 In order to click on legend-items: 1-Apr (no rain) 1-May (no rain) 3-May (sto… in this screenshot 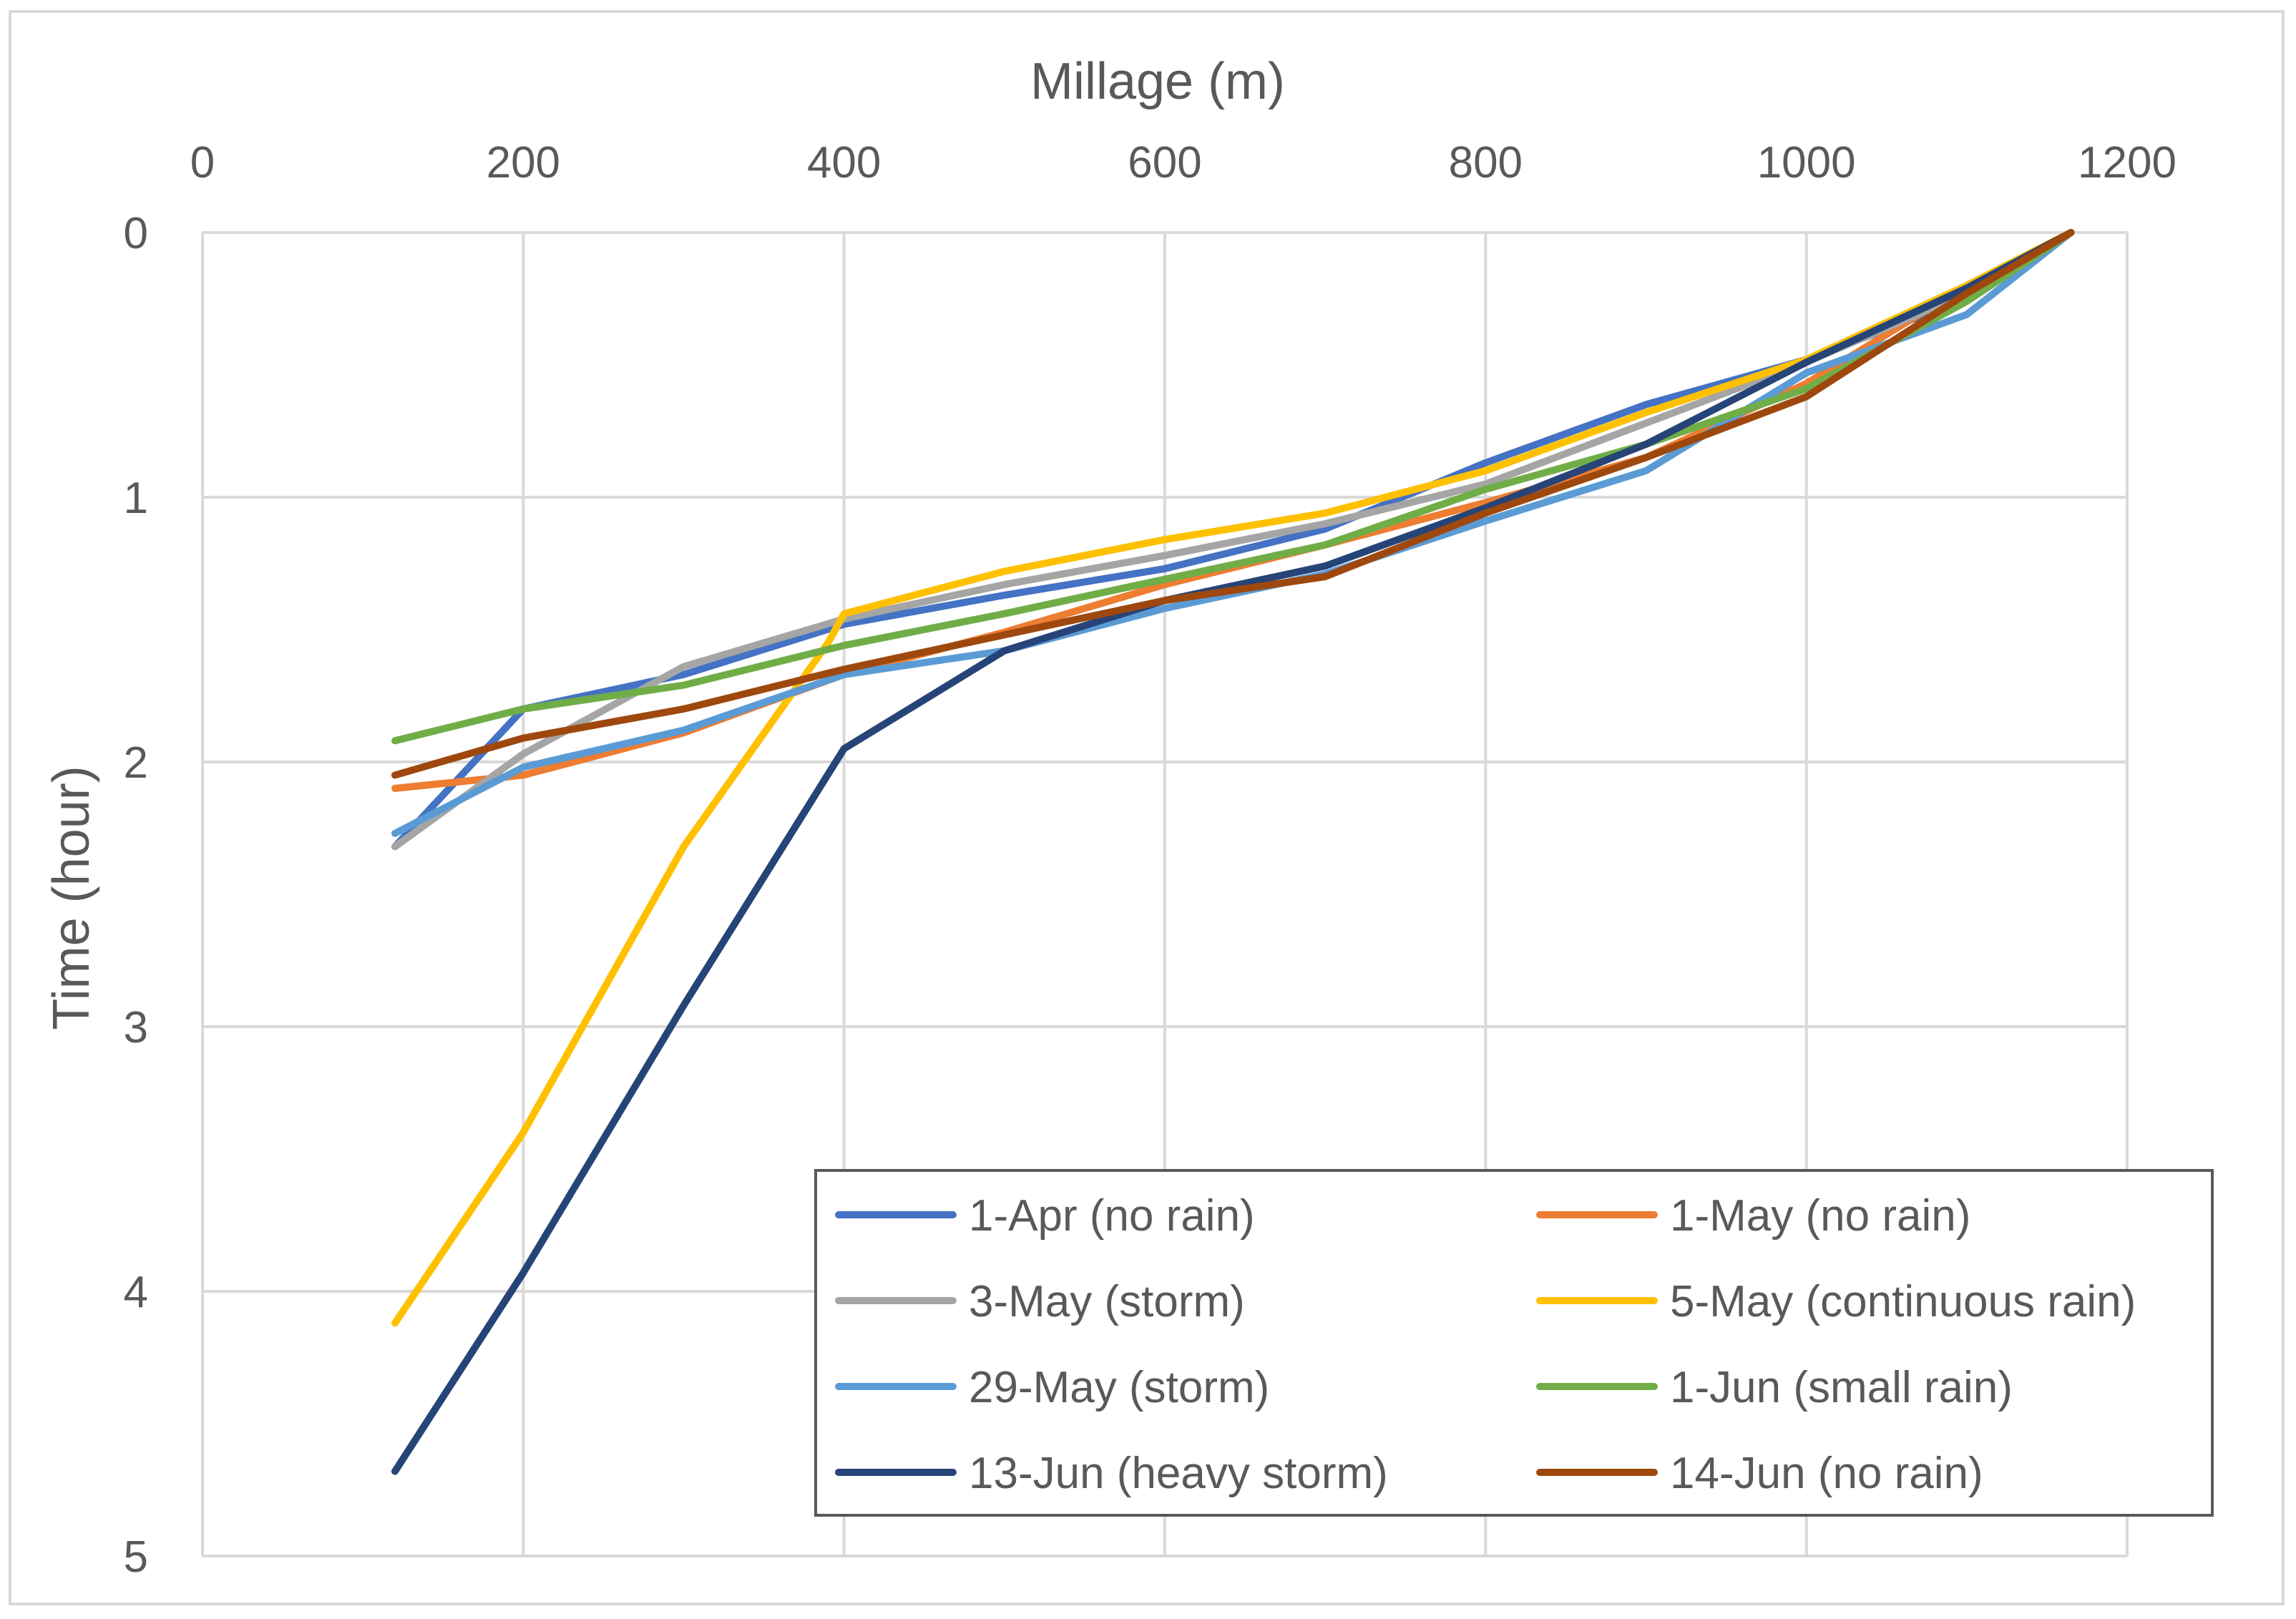, I will do `click(1485, 1344)`.